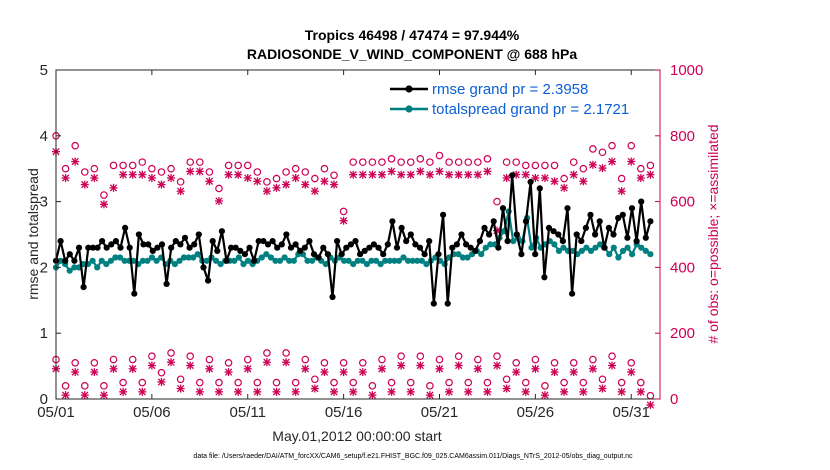 Image resolution: width=830 pixels, height=470 pixels. Describe the element at coordinates (440, 412) in the screenshot. I see `x-tick-label: 05/21` at that location.